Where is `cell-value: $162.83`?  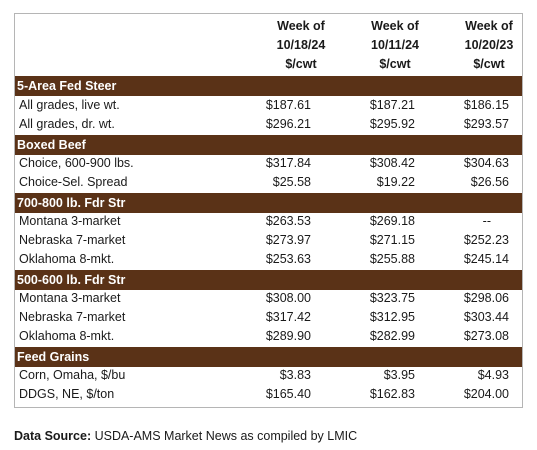 cell-value: $162.83 is located at coordinates (392, 394).